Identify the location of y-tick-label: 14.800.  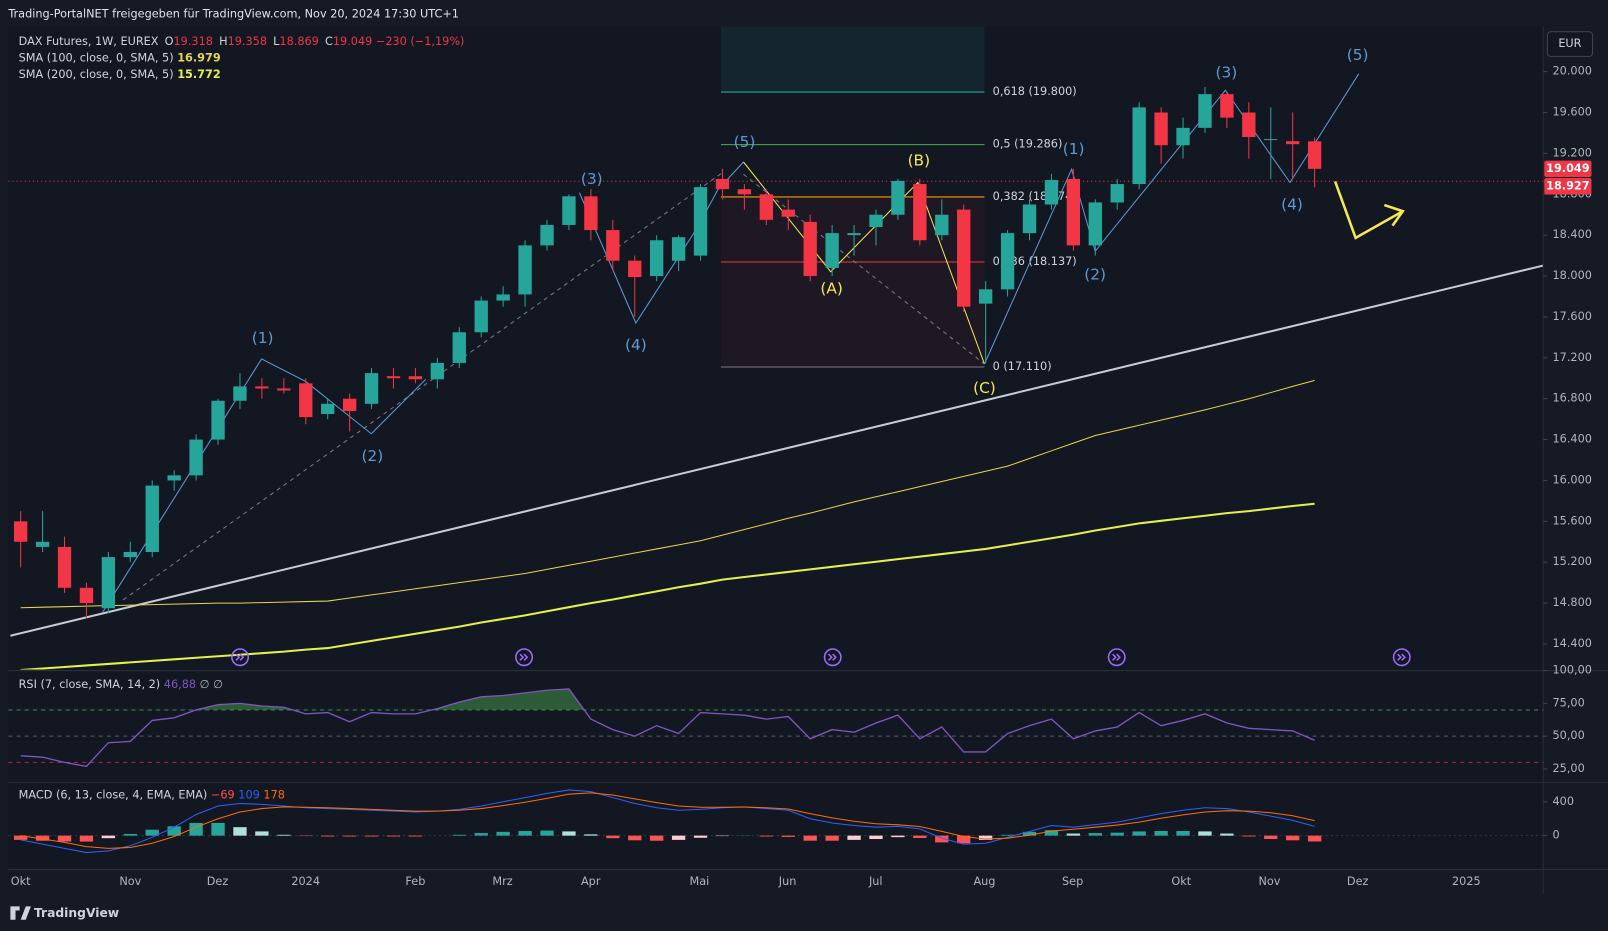
(1571, 602).